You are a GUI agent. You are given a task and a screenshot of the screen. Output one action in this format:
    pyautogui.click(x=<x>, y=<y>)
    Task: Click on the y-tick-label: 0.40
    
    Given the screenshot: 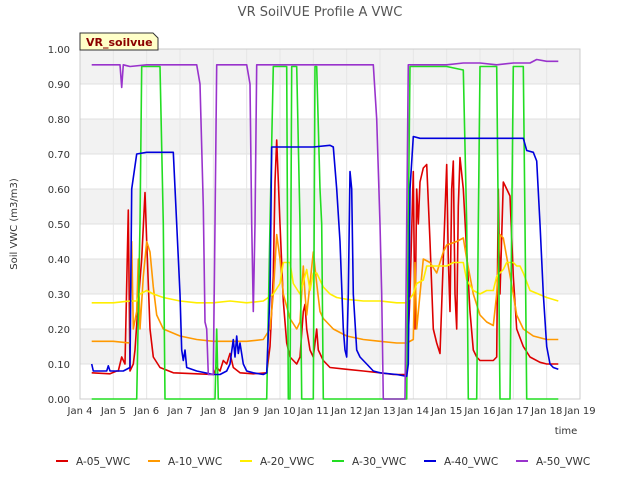 What is the action you would take?
    pyautogui.click(x=59, y=260)
    